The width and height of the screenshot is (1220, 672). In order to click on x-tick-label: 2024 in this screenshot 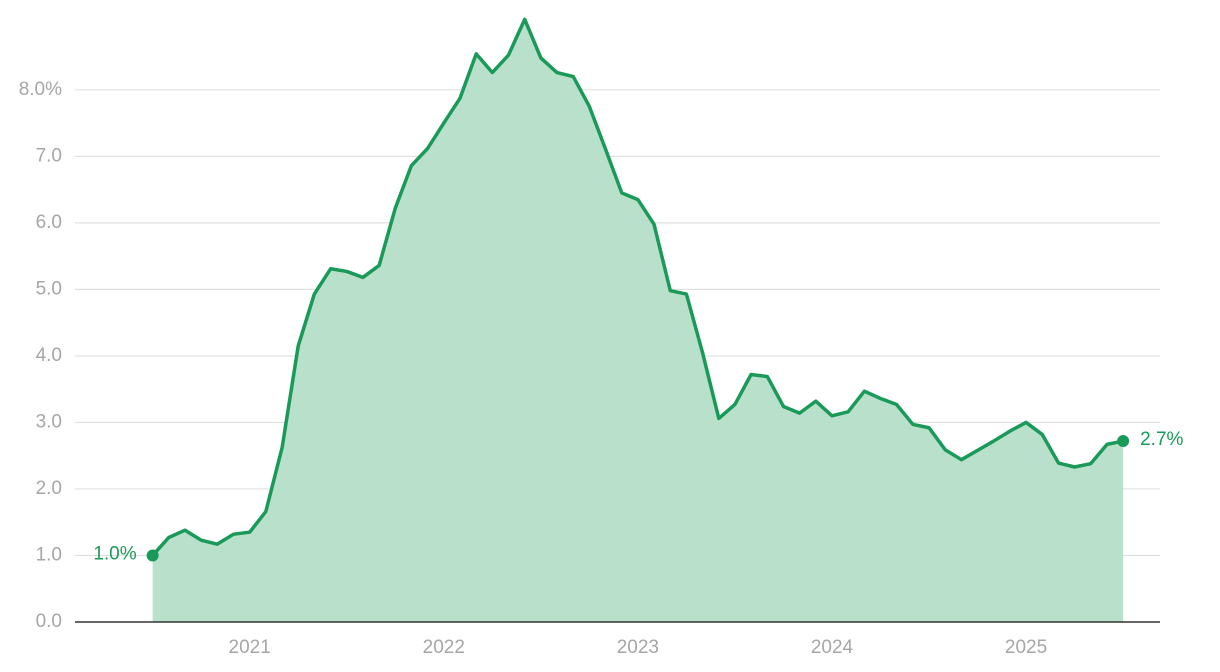, I will do `click(832, 647)`.